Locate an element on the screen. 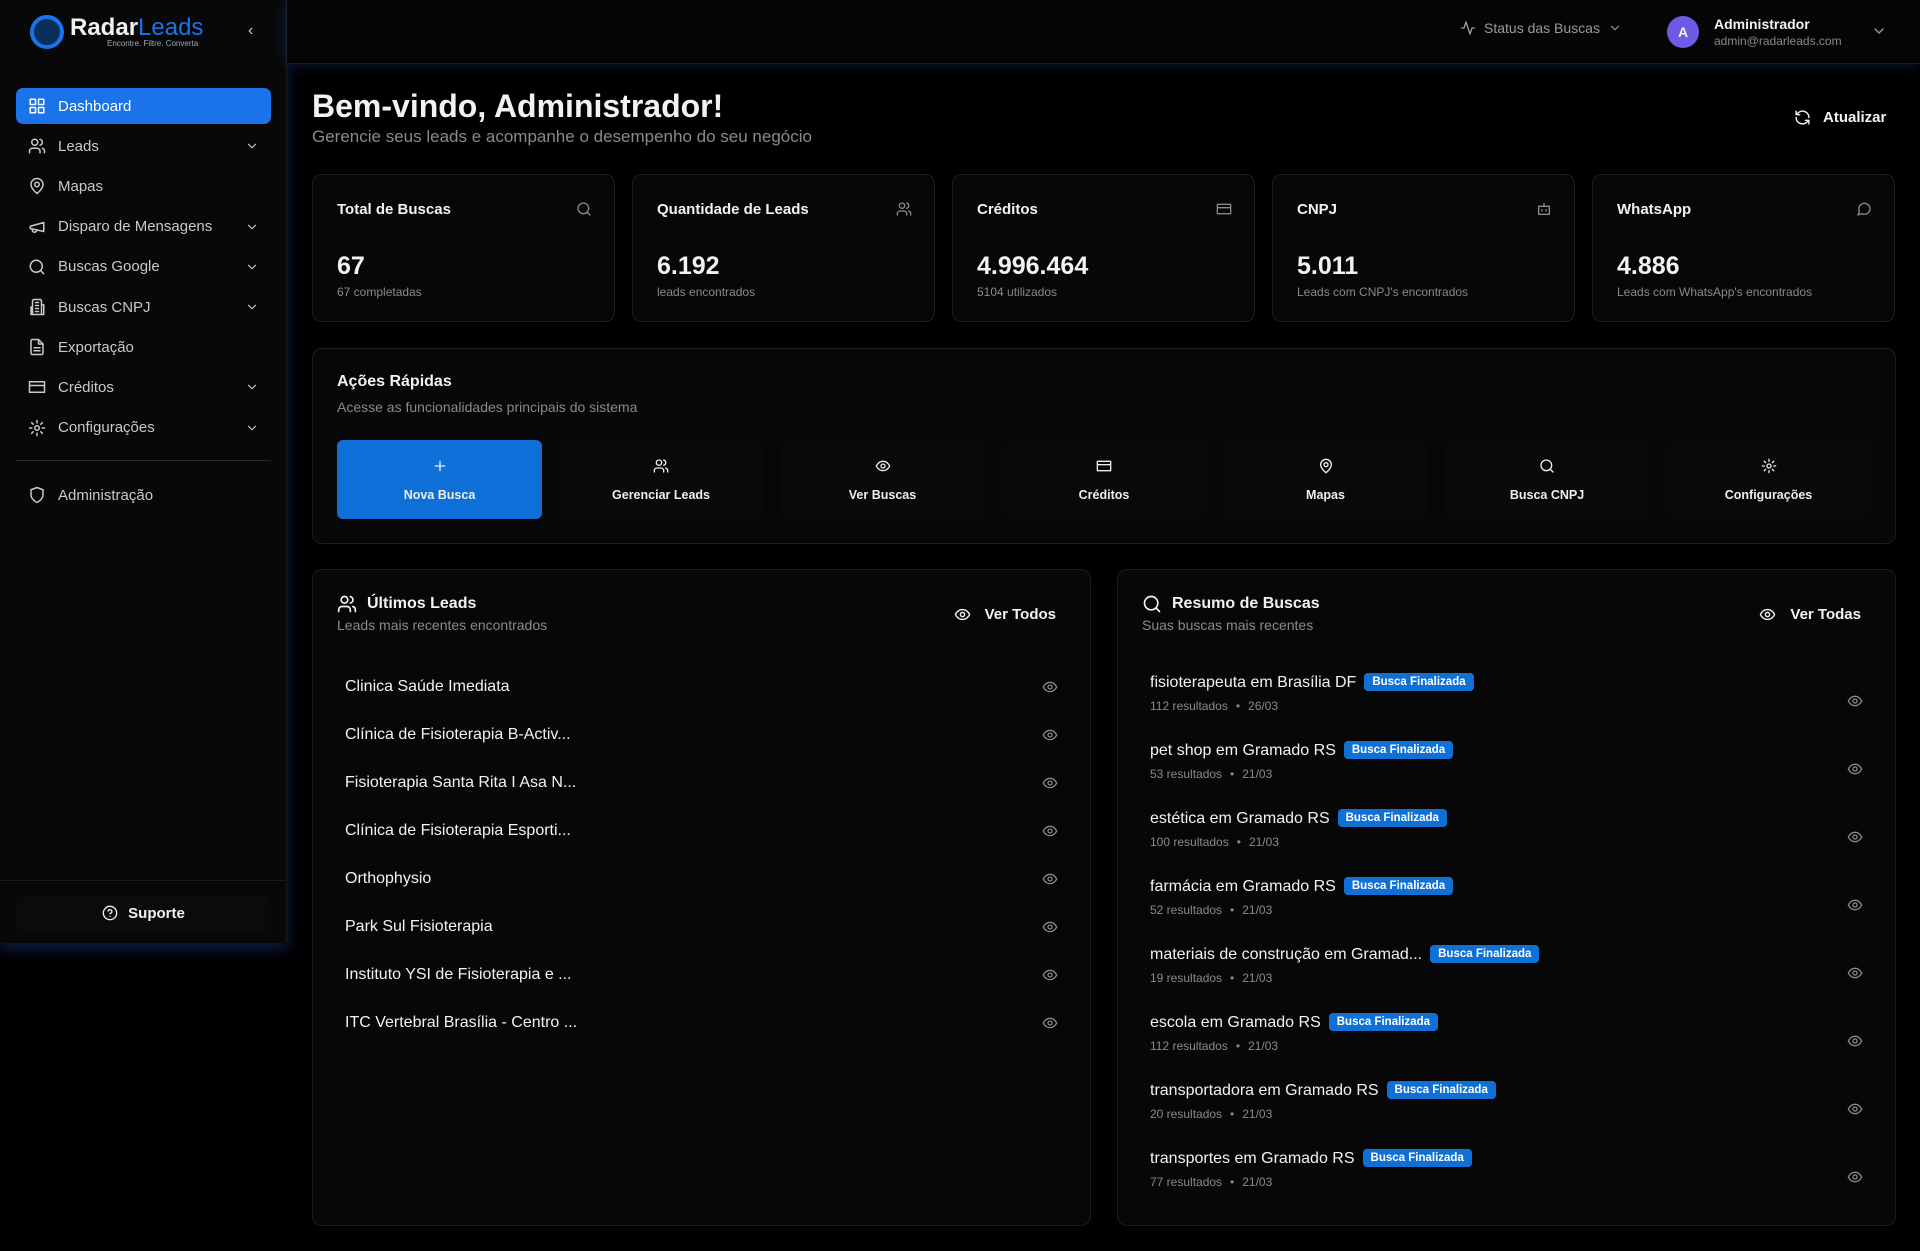 Image resolution: width=1920 pixels, height=1251 pixels. lead-row: Clinica Saúde Imediata is located at coordinates (701, 687).